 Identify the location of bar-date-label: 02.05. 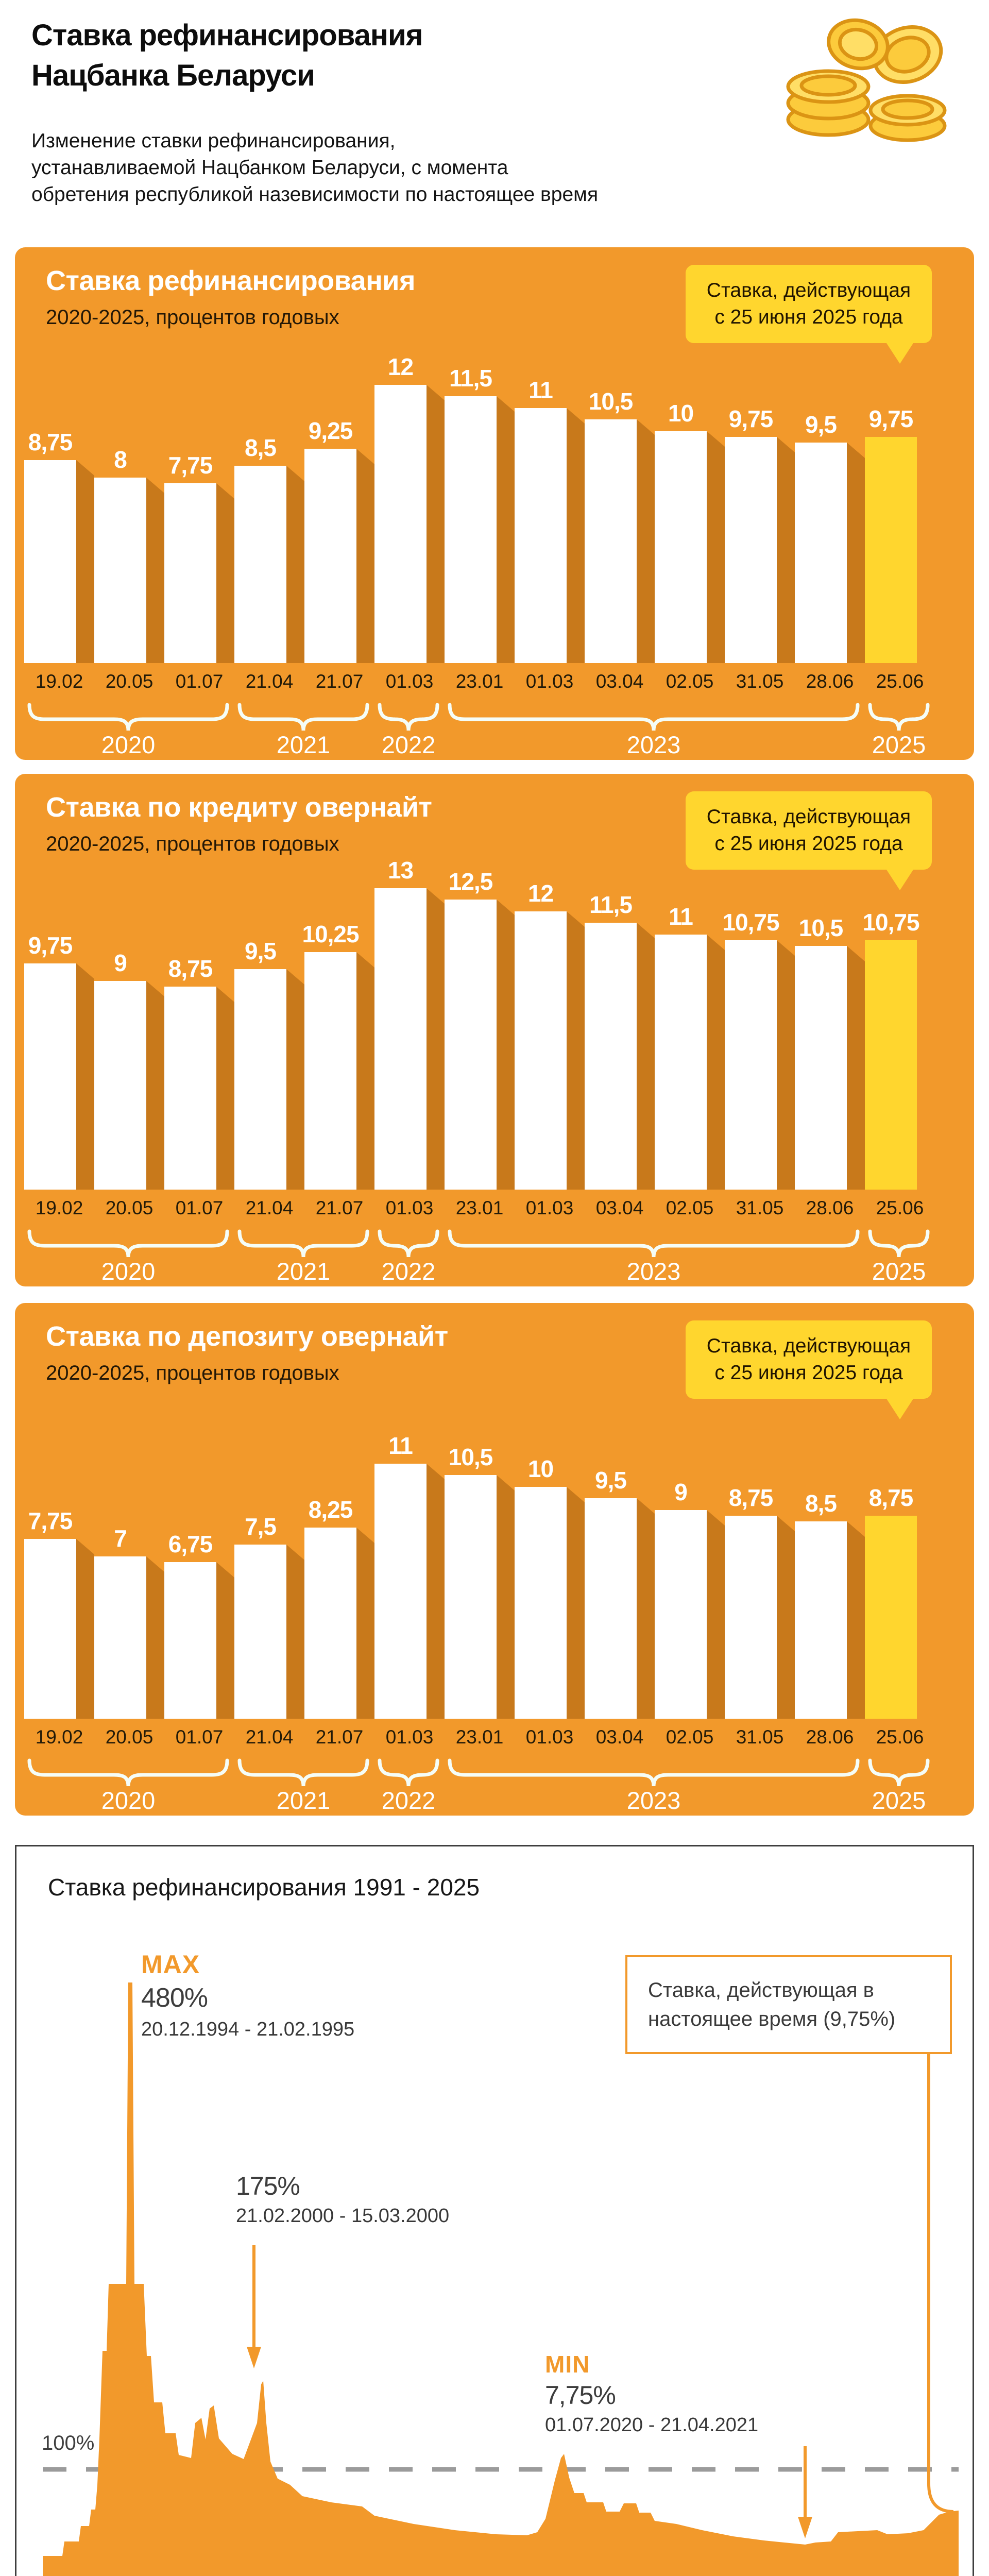
(690, 1737).